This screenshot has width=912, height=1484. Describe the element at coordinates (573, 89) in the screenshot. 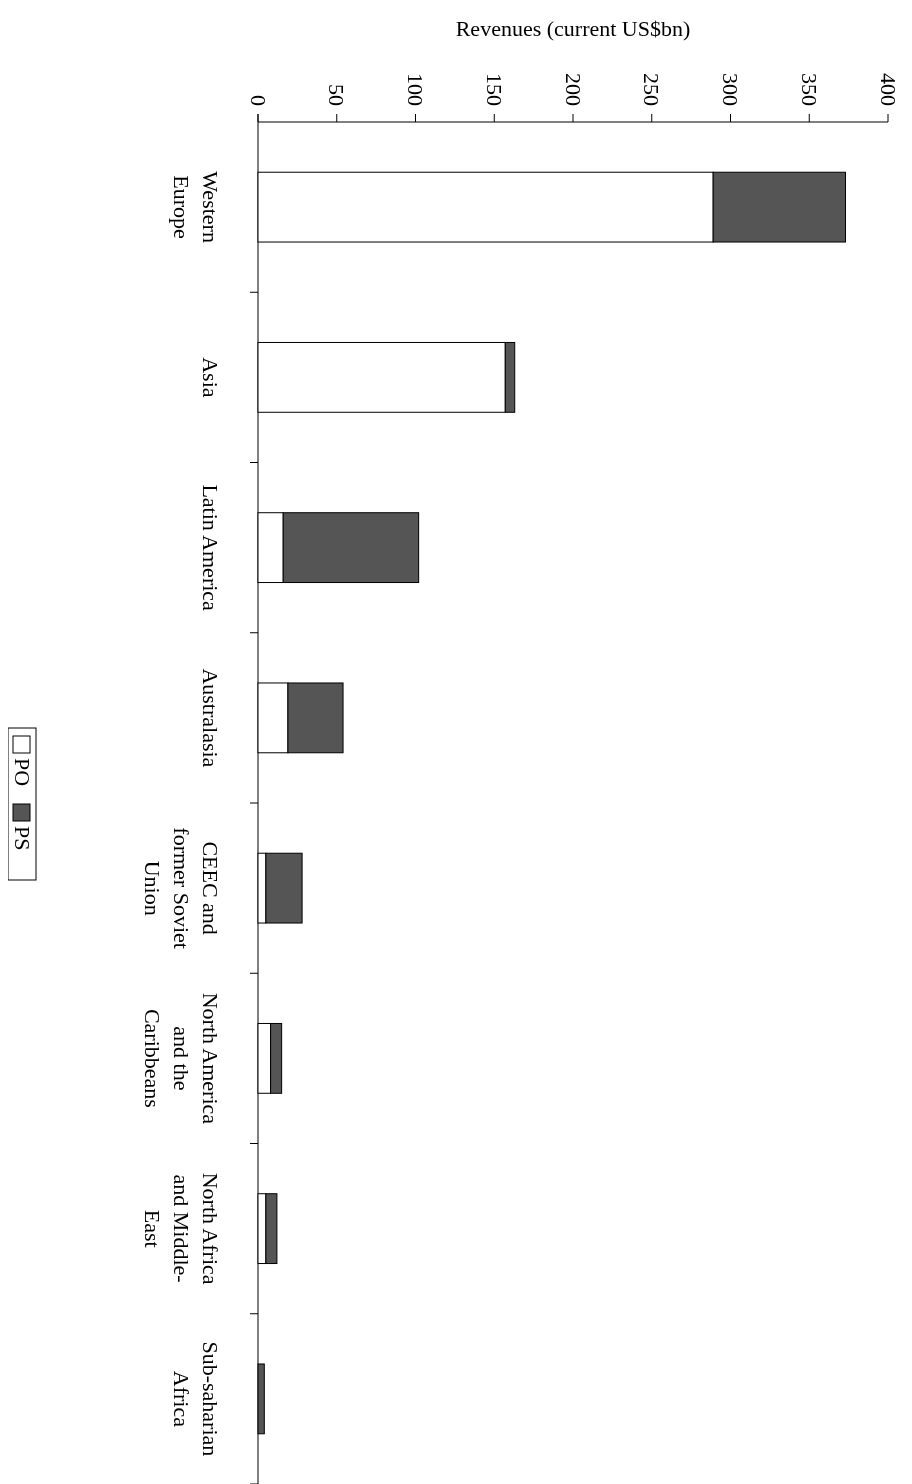

I see `x-tick-label: 200` at that location.